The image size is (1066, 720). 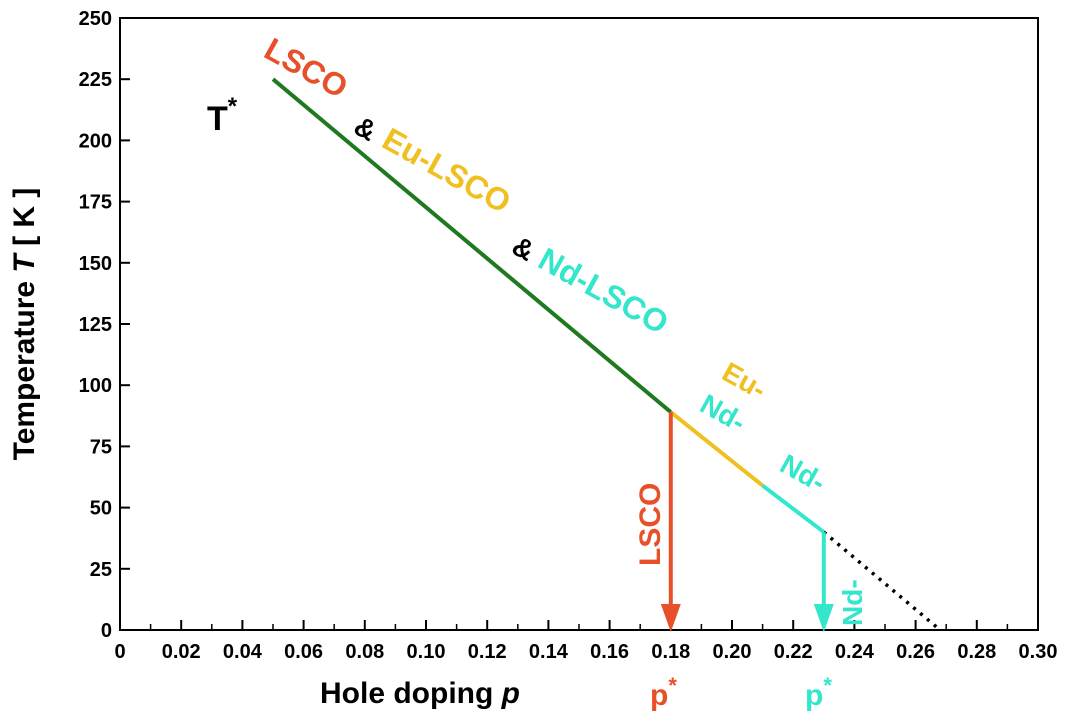 I want to click on pstar-arrows, so click(x=747, y=522).